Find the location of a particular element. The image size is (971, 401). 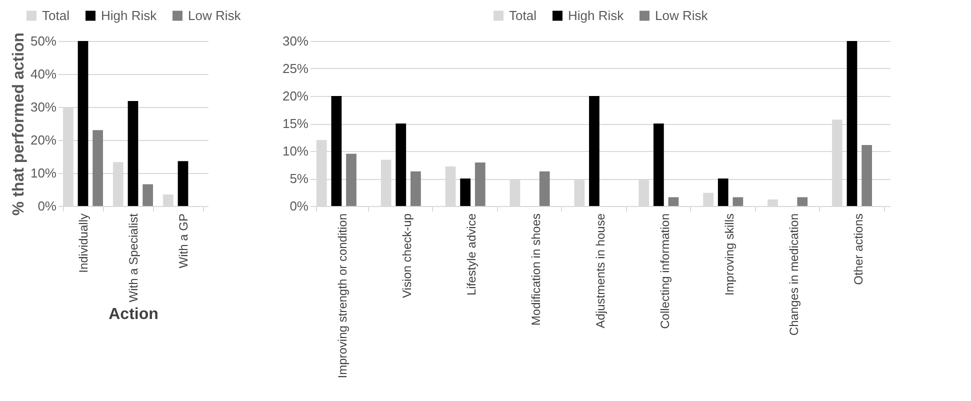

x-tick-label: Lifestyle advice is located at coordinates (471, 254).